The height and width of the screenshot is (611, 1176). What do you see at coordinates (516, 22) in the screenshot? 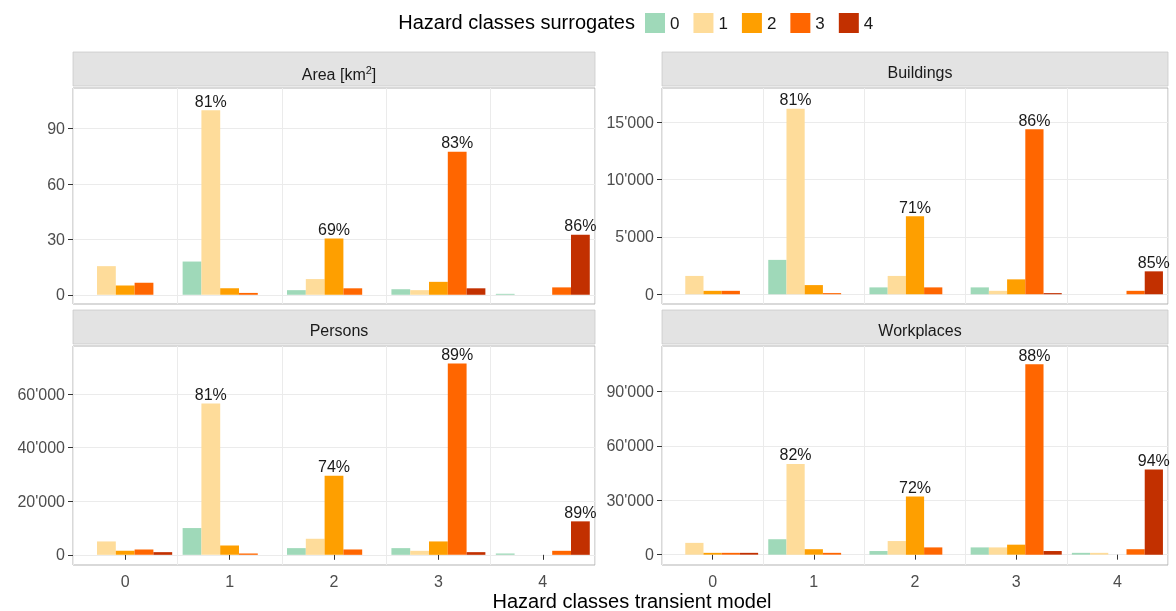
I see `legend-title: Hazard classes surrogates` at bounding box center [516, 22].